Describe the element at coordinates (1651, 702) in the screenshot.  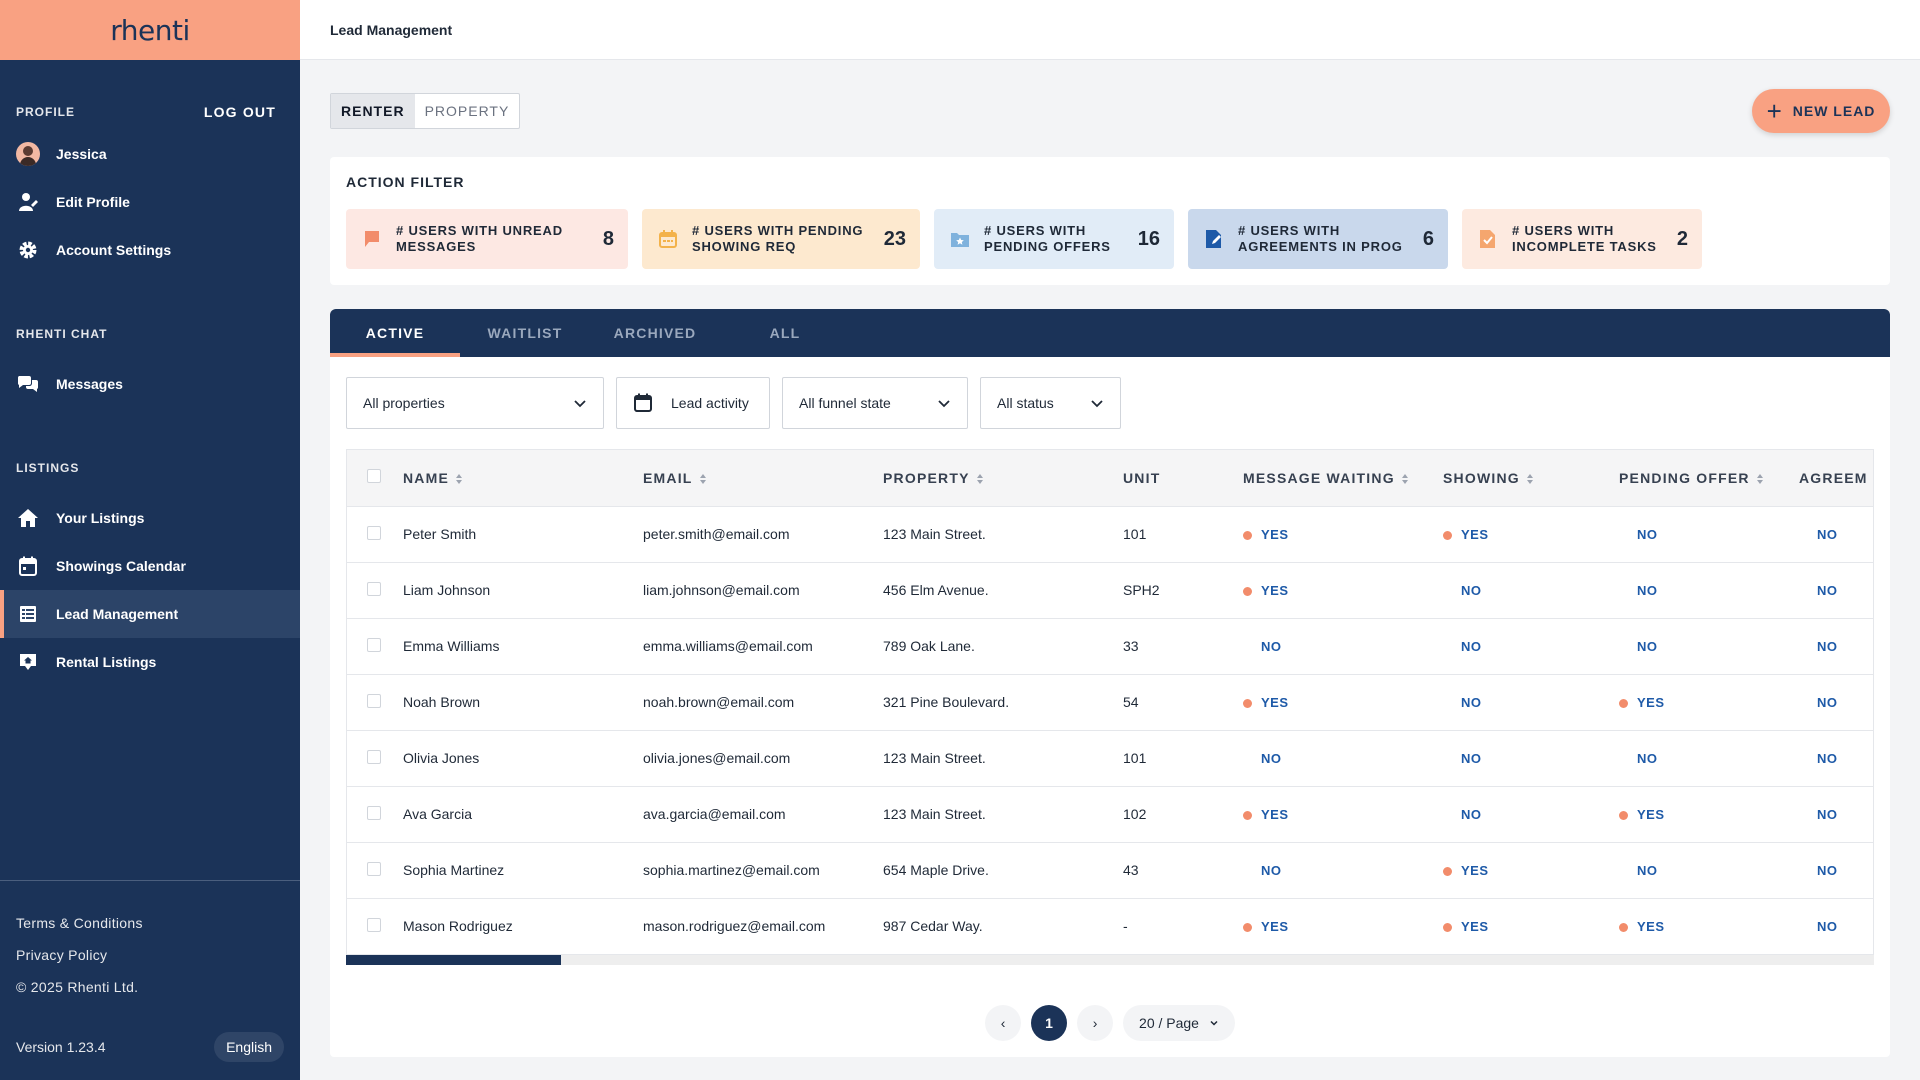
I see `yes-no-value: YES` at that location.